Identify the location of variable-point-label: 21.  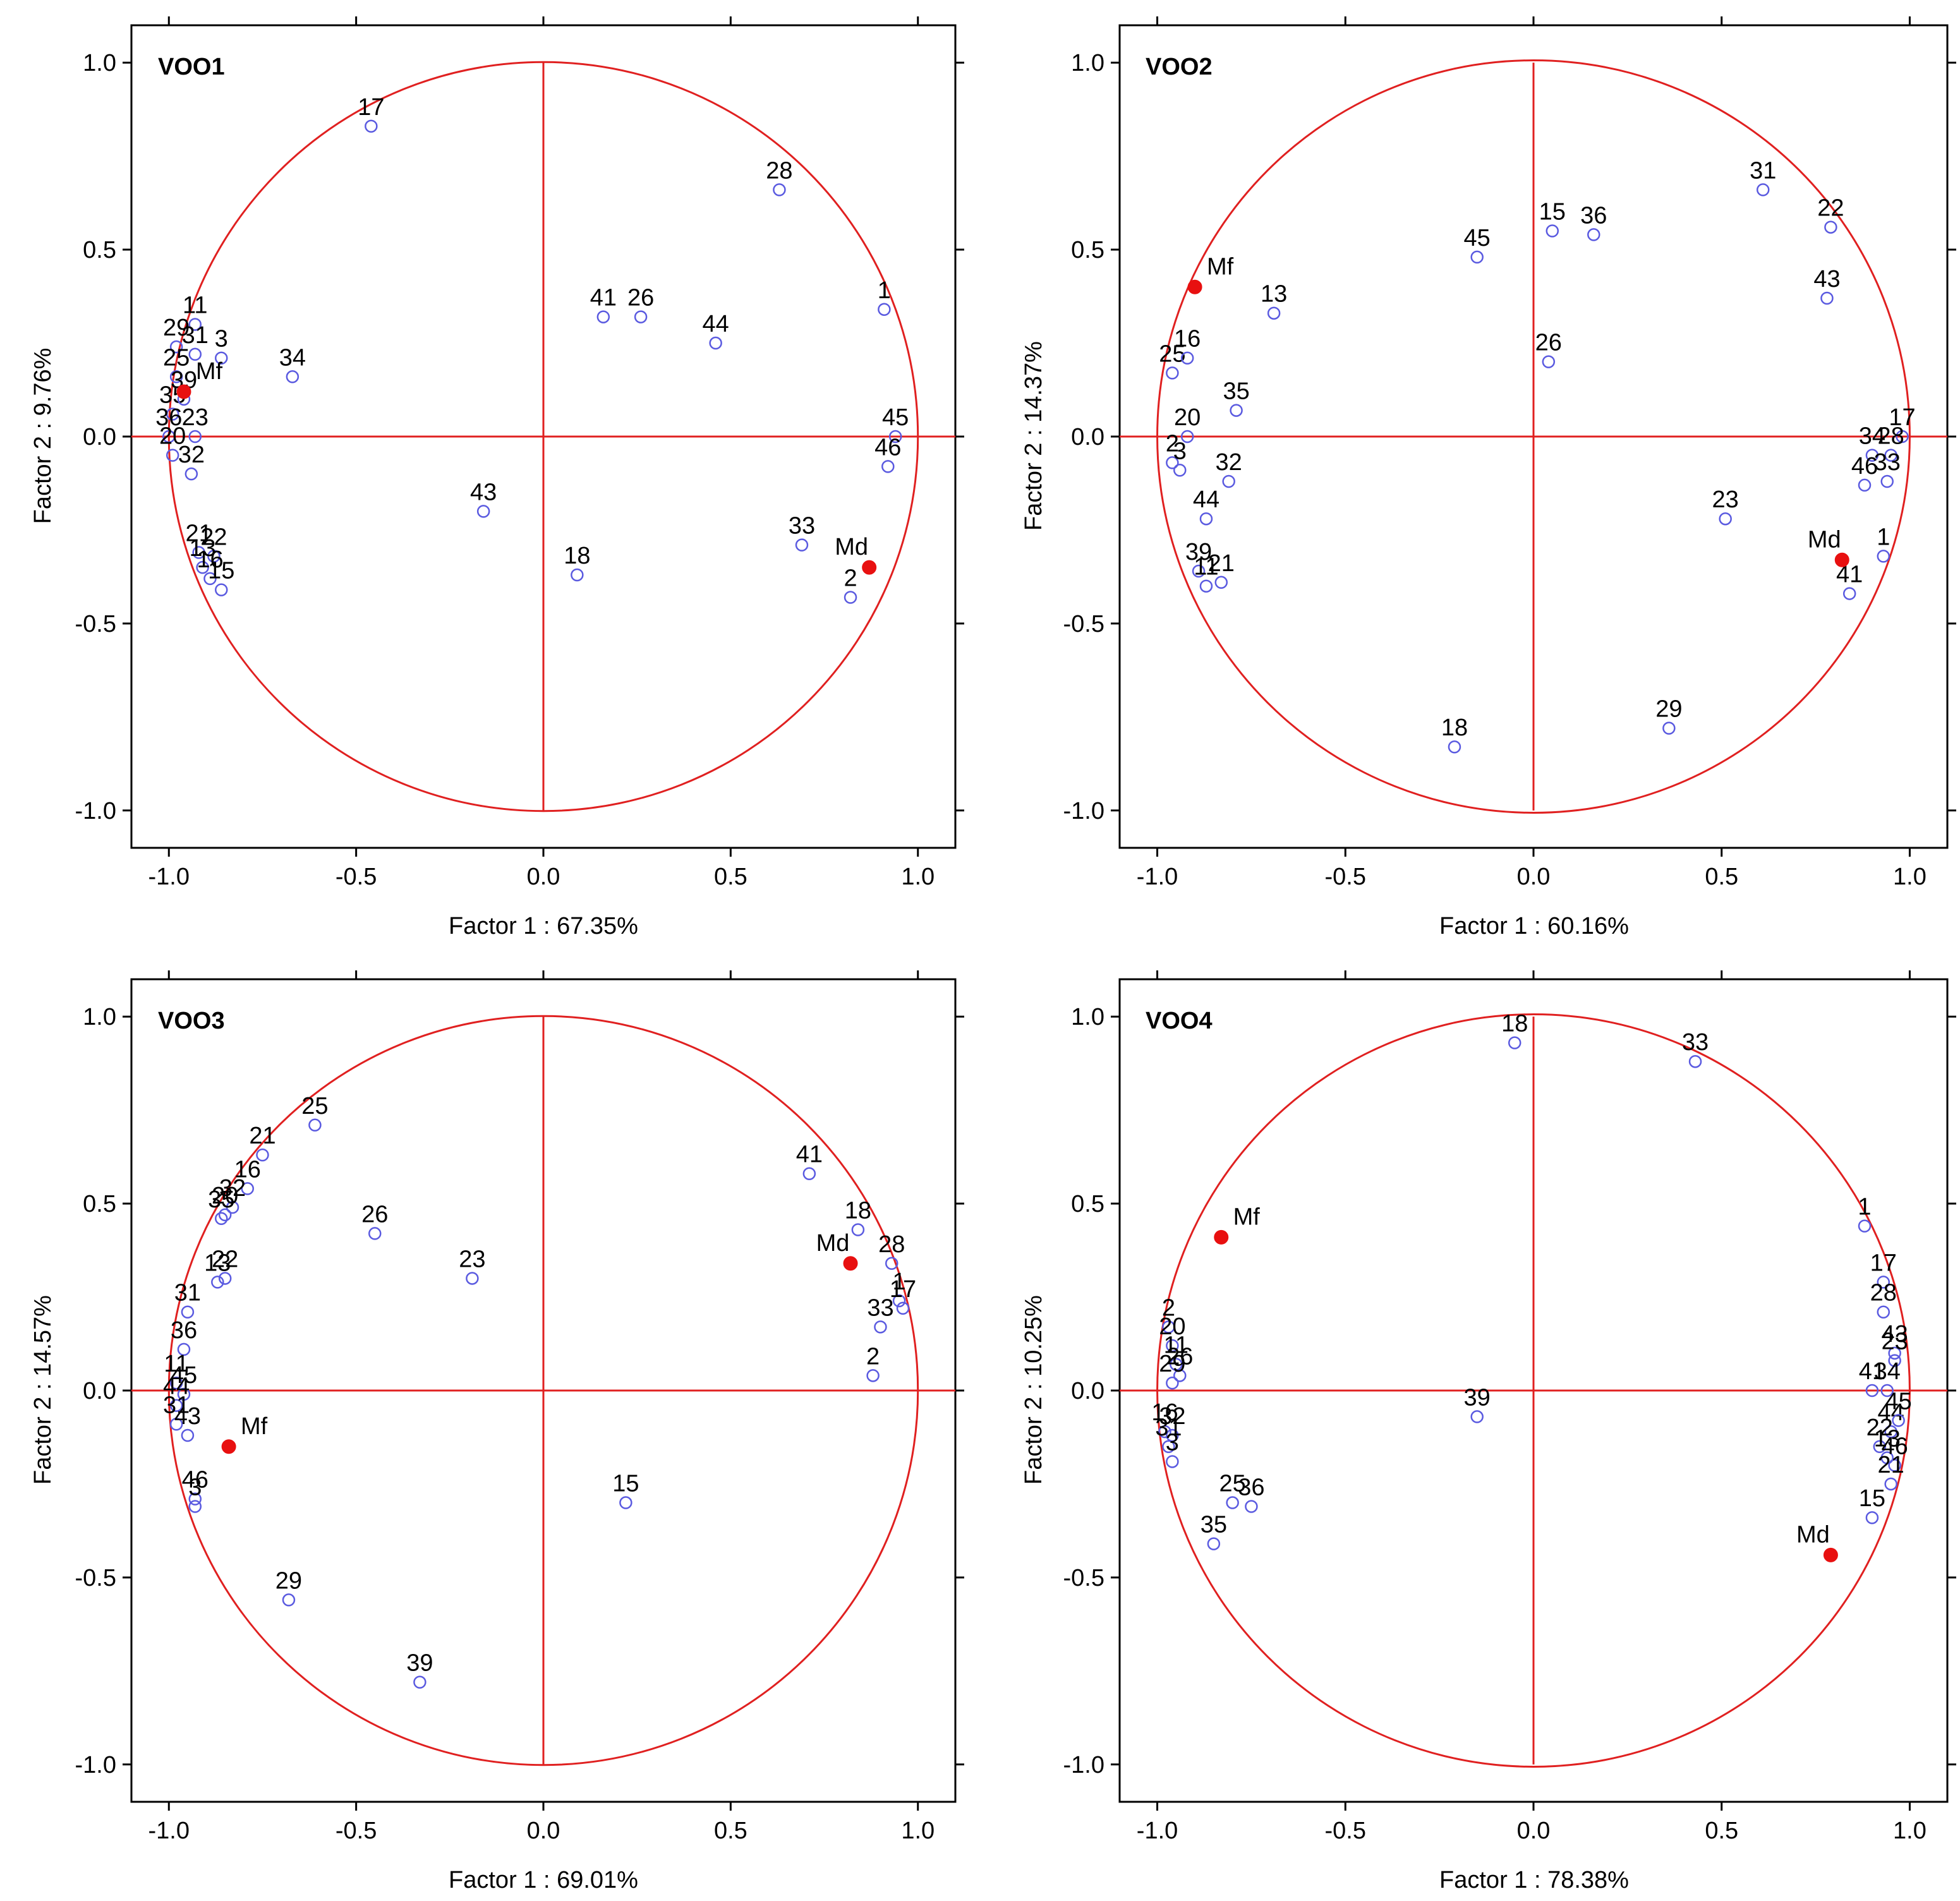
(1891, 1465).